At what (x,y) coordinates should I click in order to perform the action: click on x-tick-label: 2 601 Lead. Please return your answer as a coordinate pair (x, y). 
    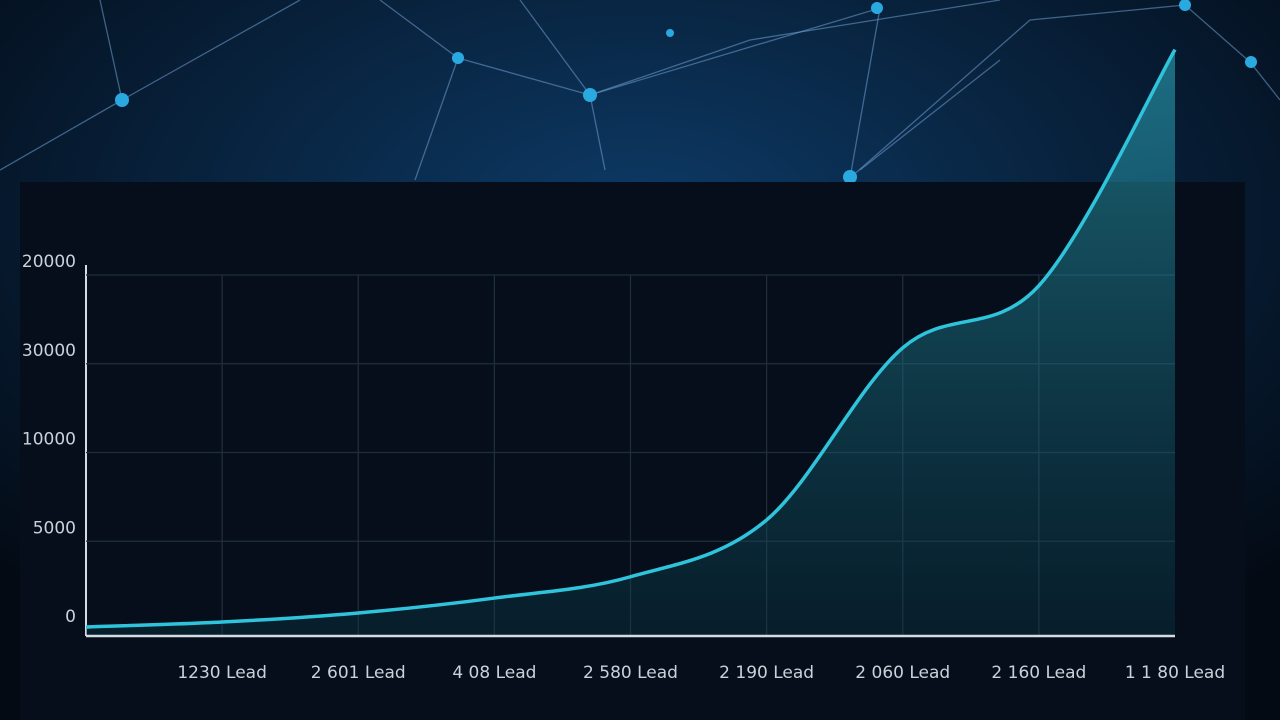
    Looking at the image, I should click on (358, 673).